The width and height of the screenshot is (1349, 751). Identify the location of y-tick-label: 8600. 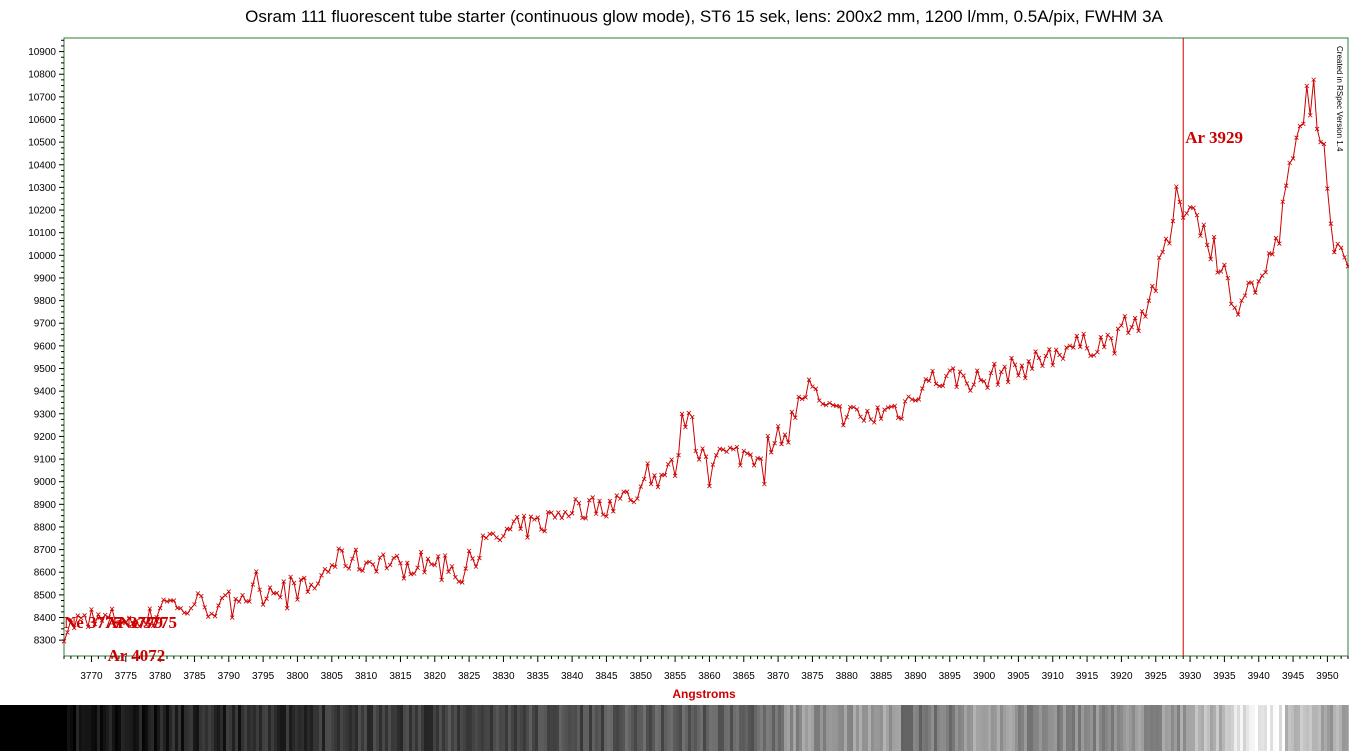
(45, 573).